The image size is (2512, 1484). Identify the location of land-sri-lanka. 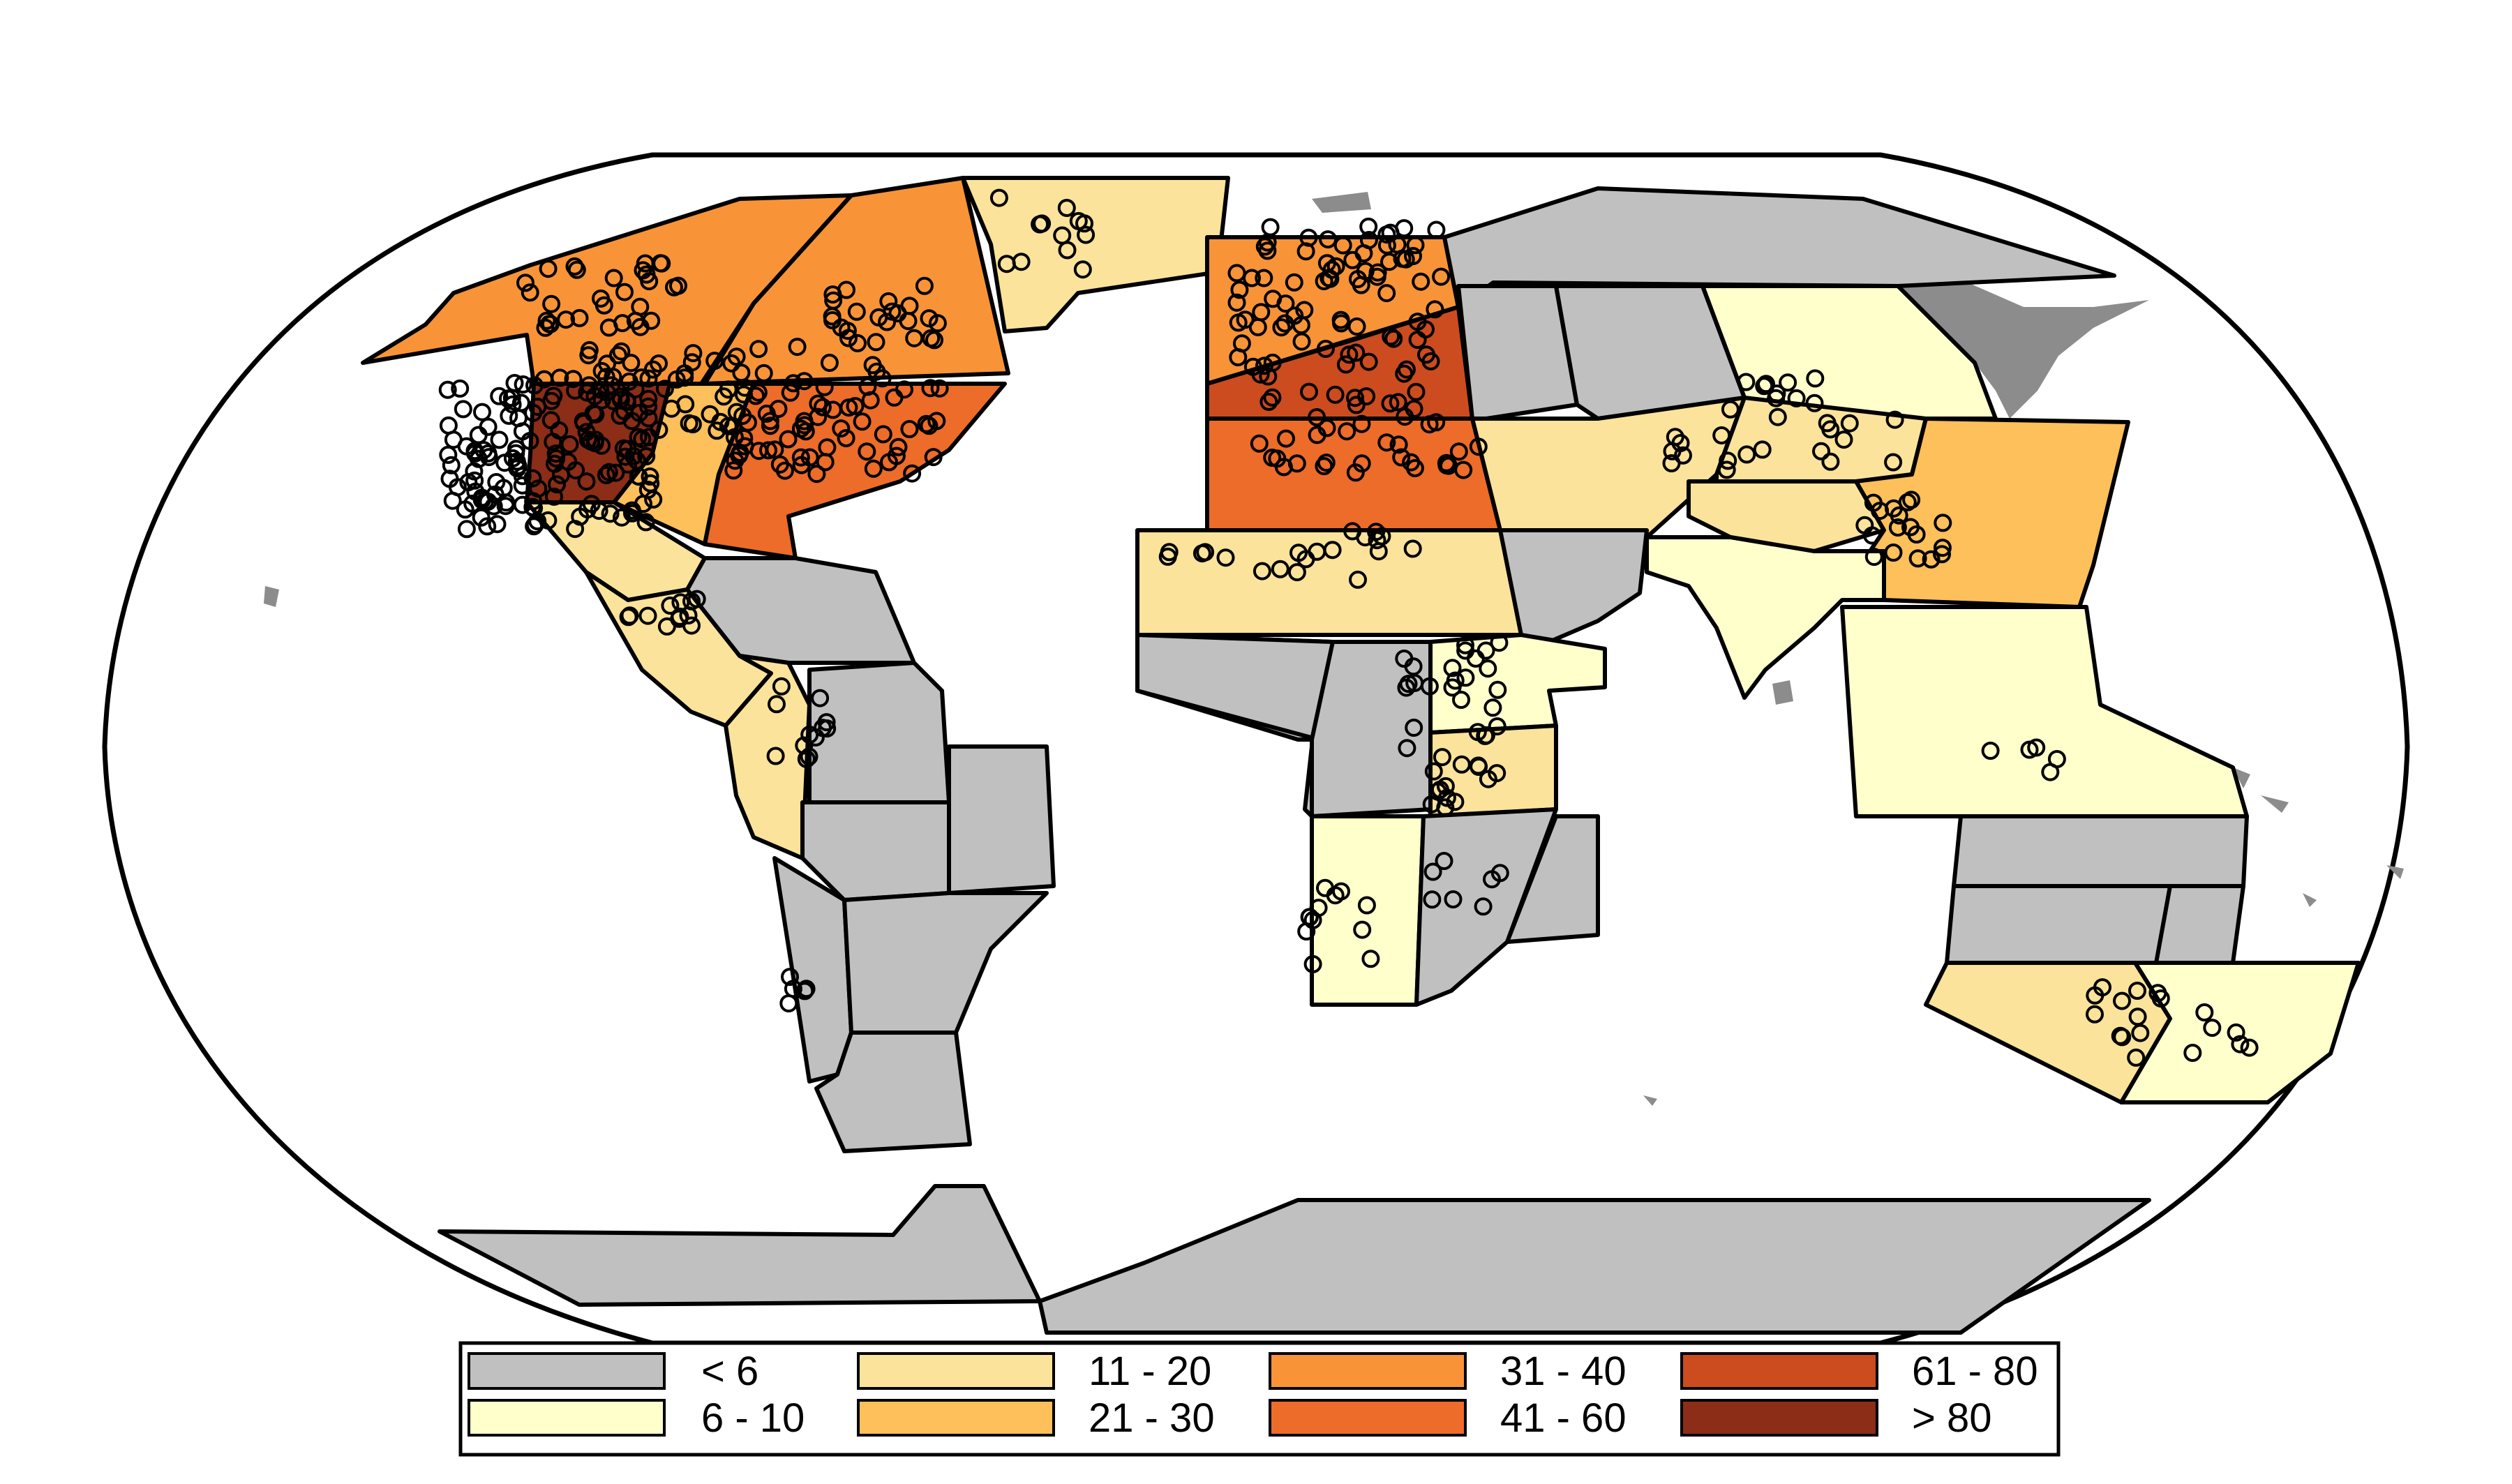
(1782, 692).